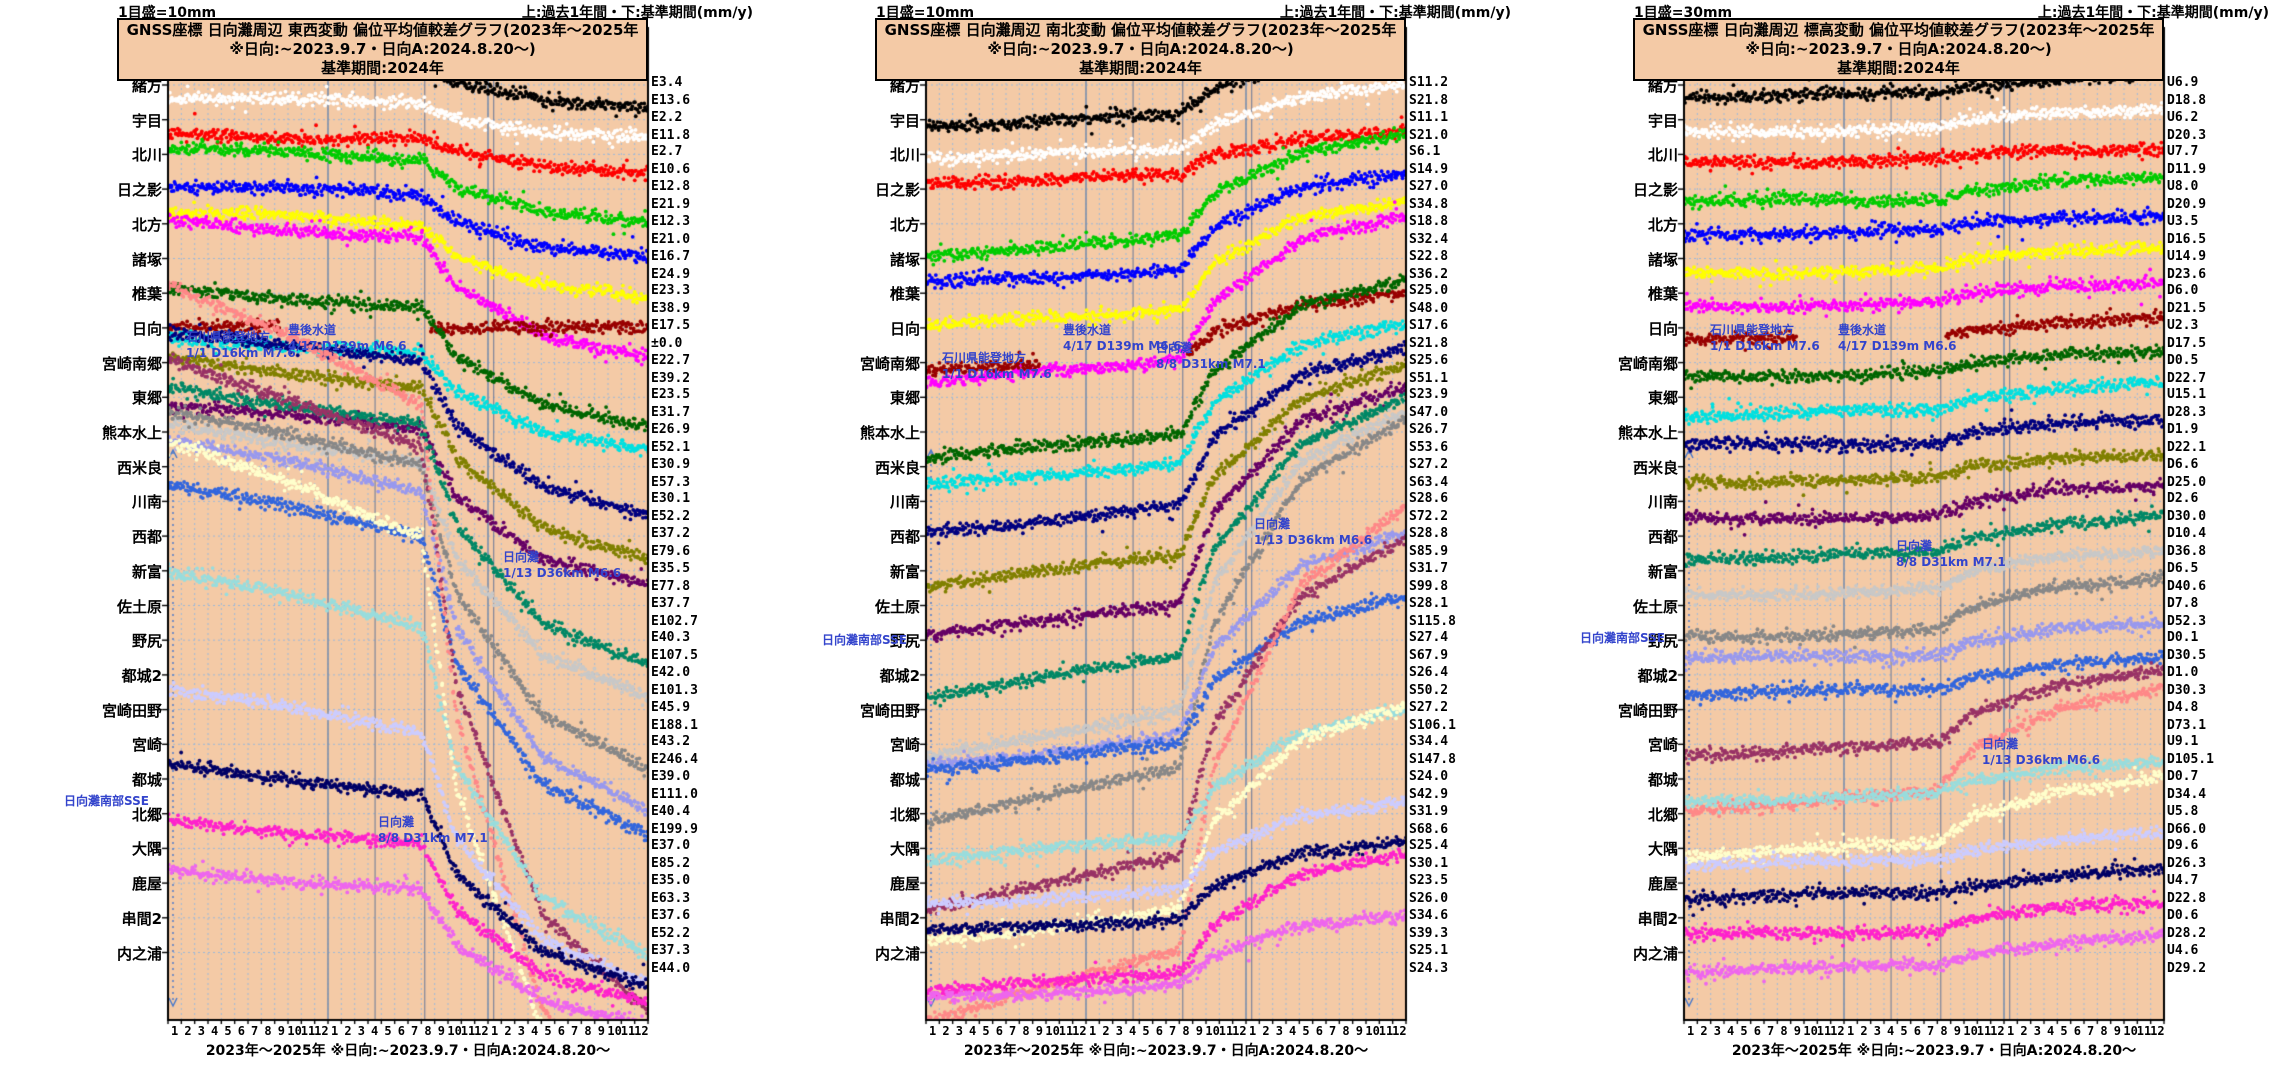  What do you see at coordinates (2187, 395) in the screenshot?
I see `rate-value-top: U15.1` at bounding box center [2187, 395].